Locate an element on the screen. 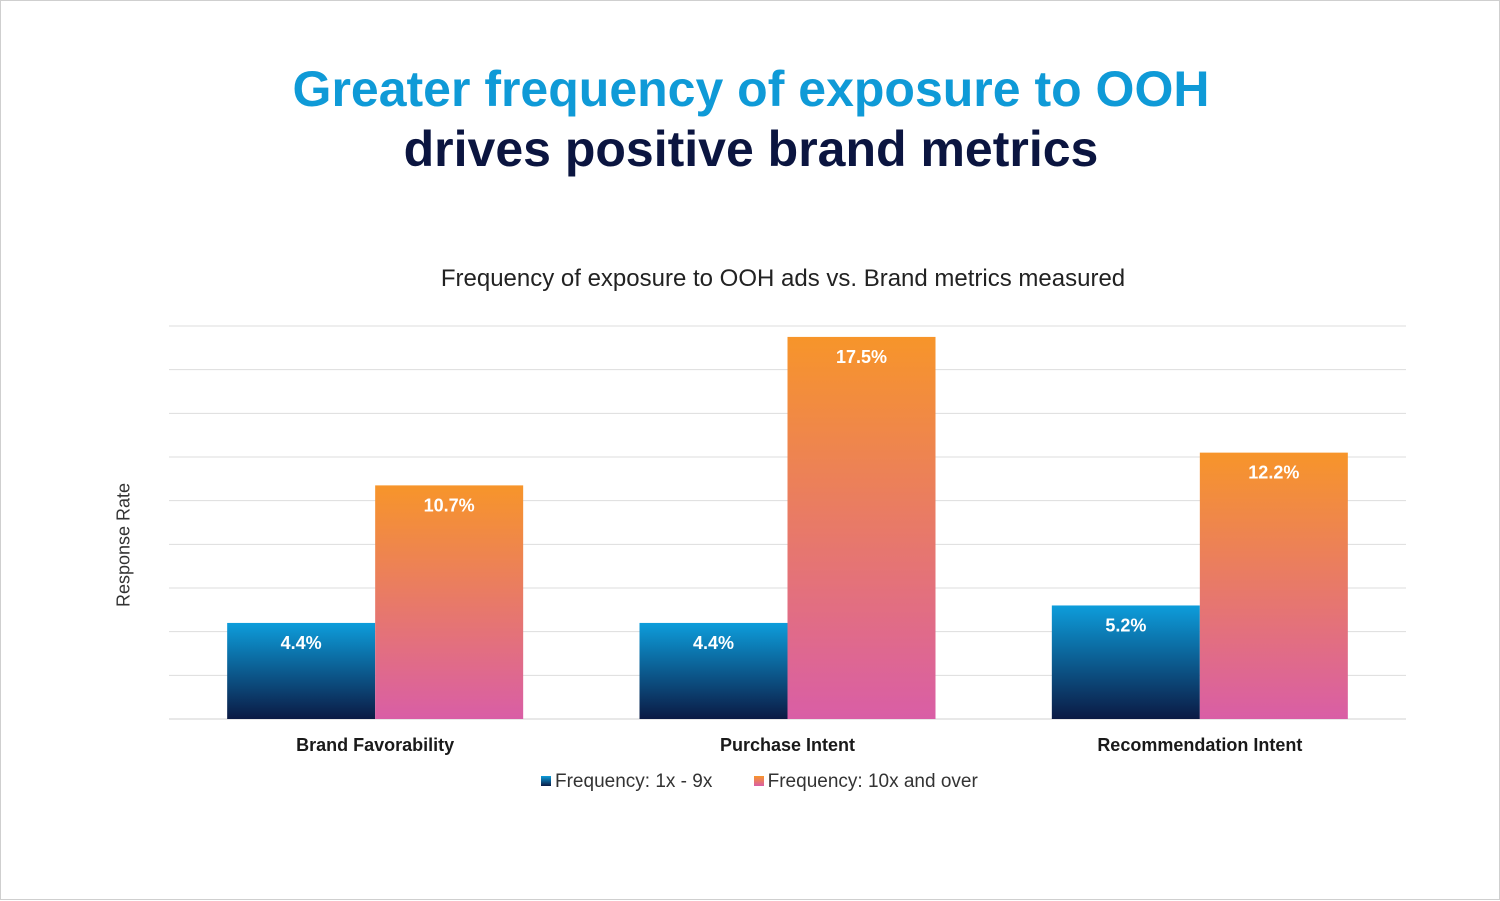 Image resolution: width=1500 pixels, height=901 pixels. bar-series-2-brand-favorability is located at coordinates (449, 602).